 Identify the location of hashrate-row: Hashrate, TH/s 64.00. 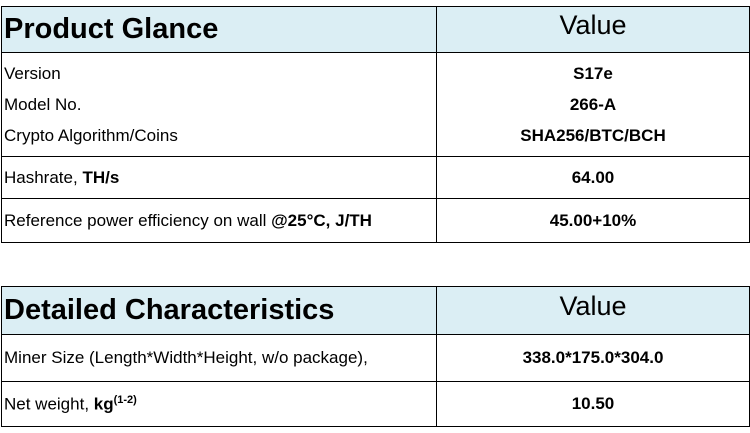
(375, 177).